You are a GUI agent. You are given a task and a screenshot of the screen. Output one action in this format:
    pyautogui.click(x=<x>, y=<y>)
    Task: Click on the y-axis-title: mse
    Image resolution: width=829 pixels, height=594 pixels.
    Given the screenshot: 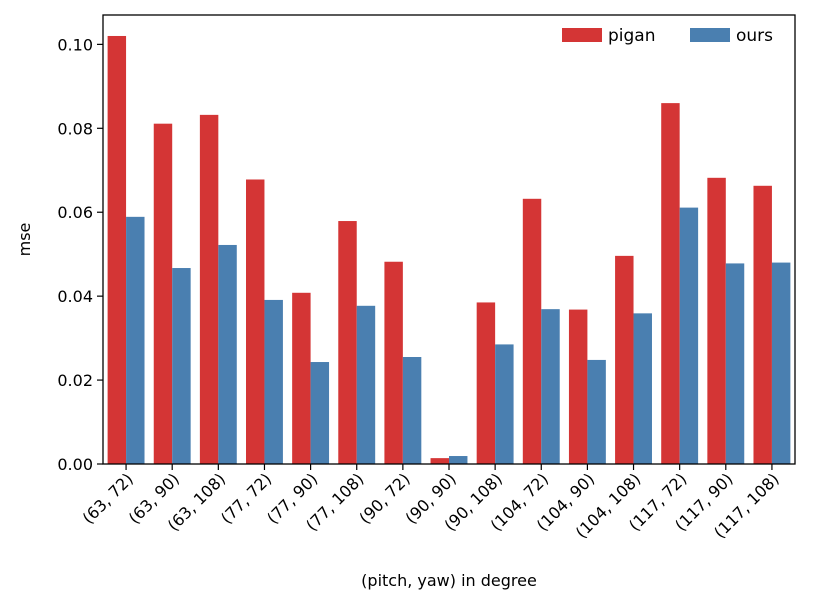 What is the action you would take?
    pyautogui.click(x=24, y=240)
    